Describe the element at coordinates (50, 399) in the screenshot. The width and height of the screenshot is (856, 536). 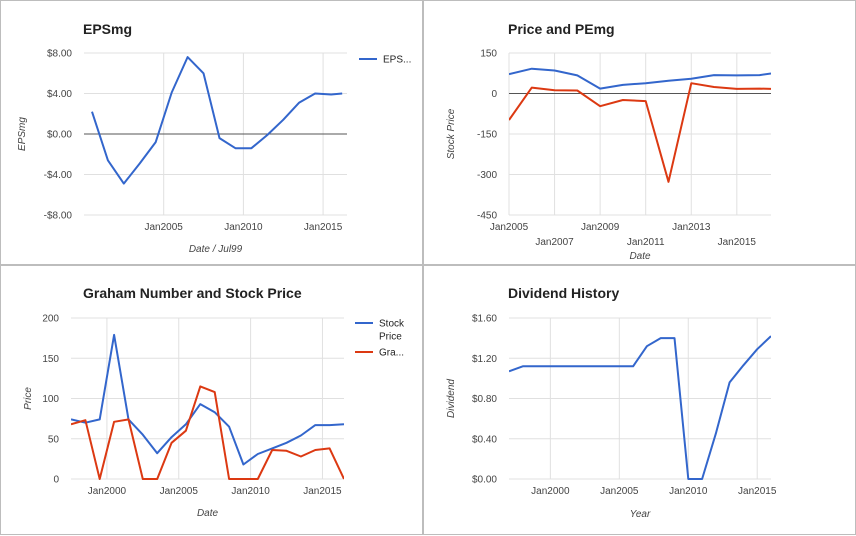
I see `y-tick-label: 100` at that location.